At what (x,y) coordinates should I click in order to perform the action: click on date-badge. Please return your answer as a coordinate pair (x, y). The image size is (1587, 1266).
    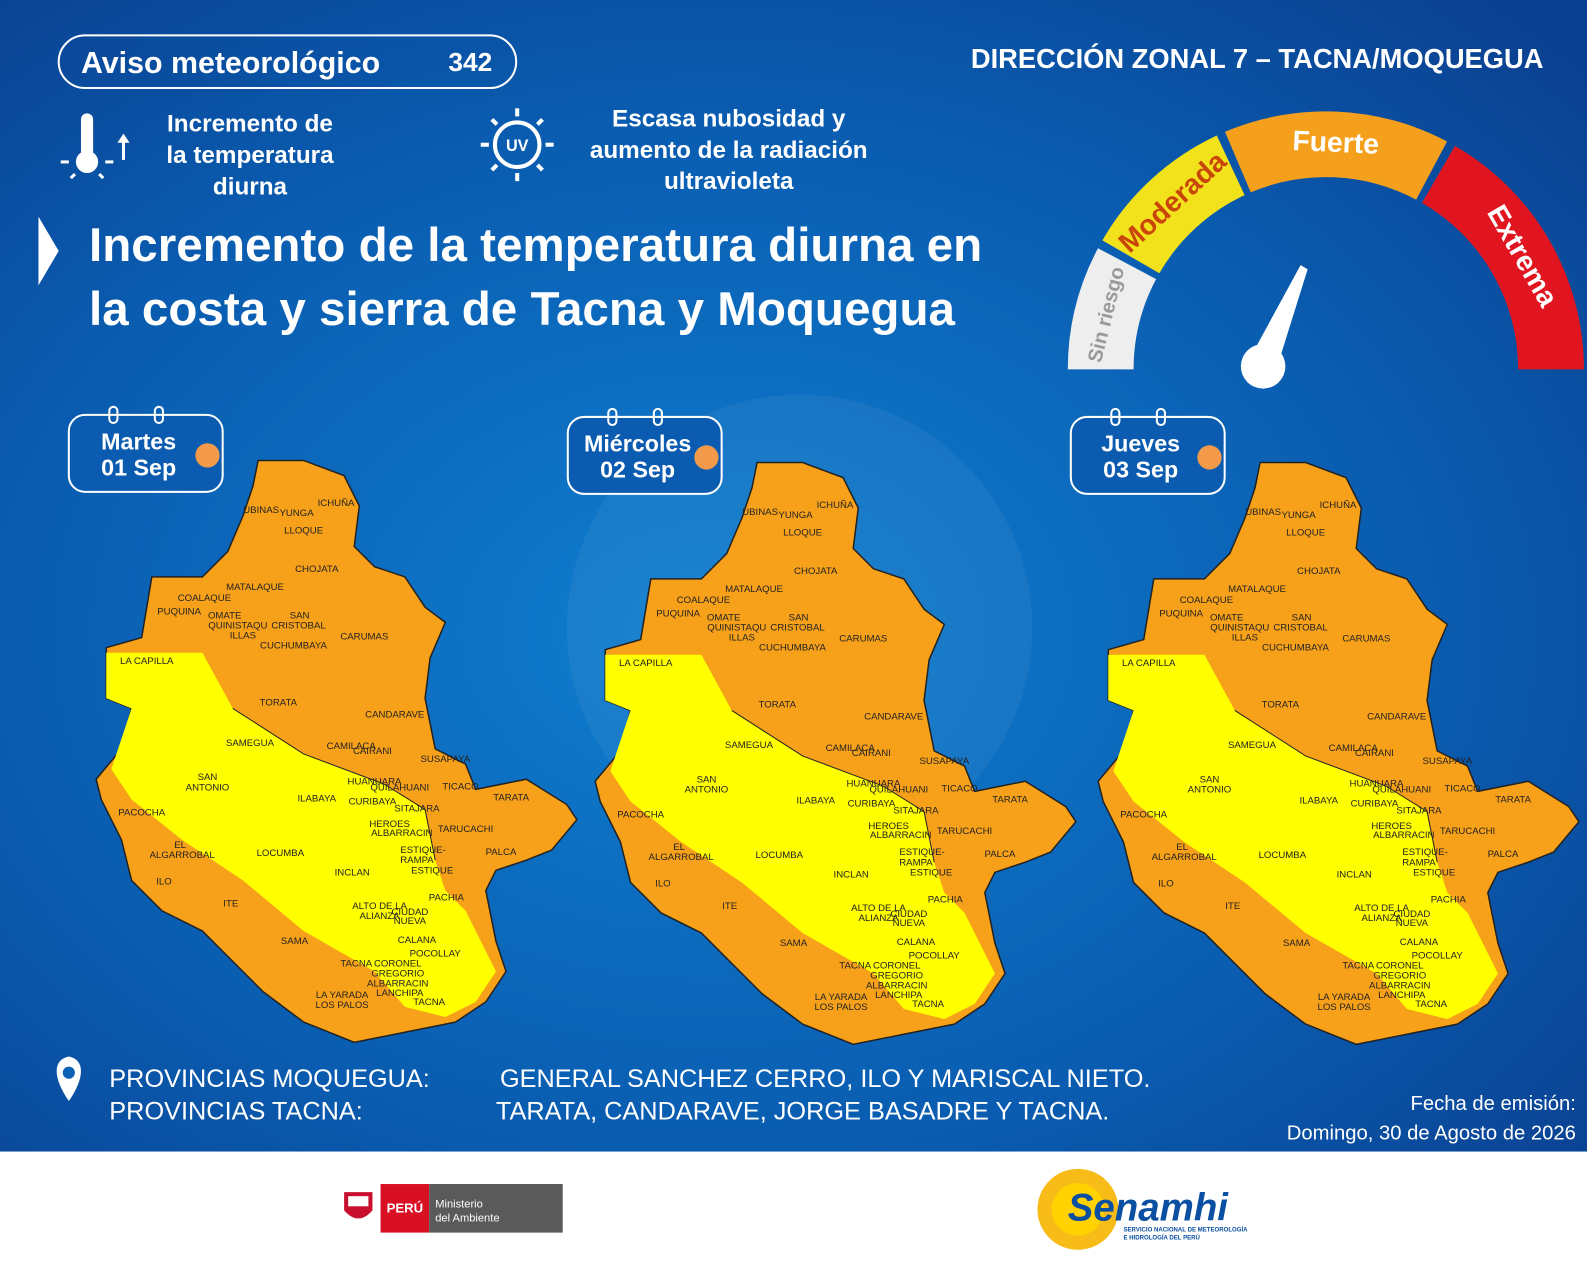
    Looking at the image, I should click on (1147, 455).